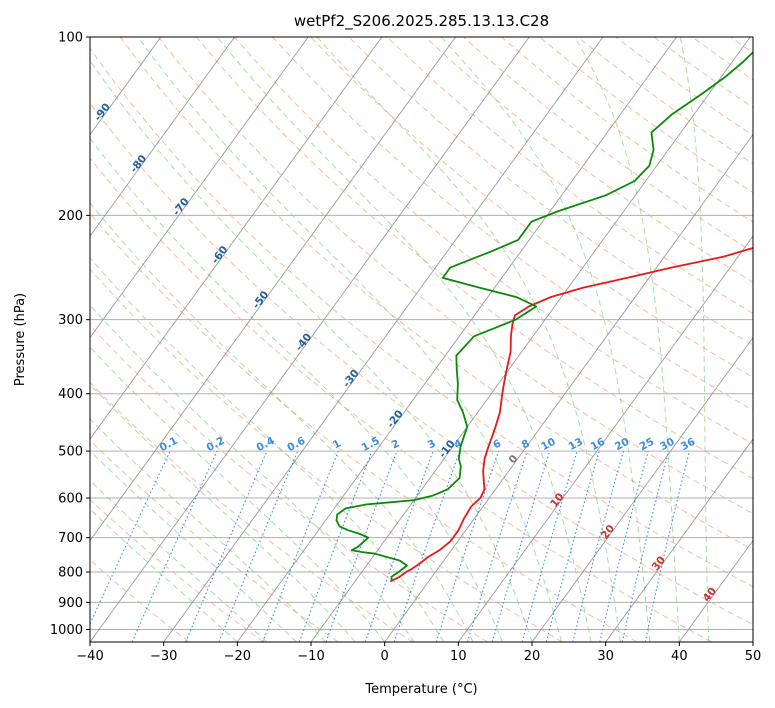  I want to click on x-tick-label: 10, so click(458, 656).